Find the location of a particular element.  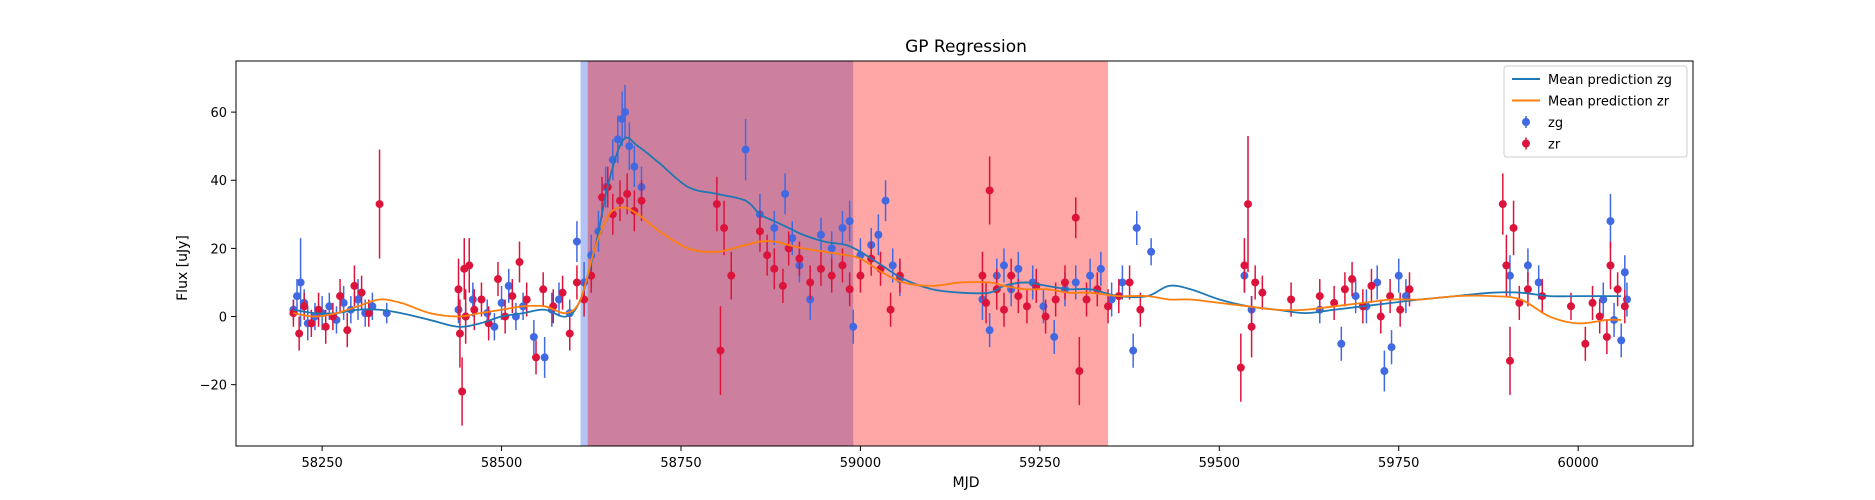

y-tick-label: 60 is located at coordinates (218, 113).